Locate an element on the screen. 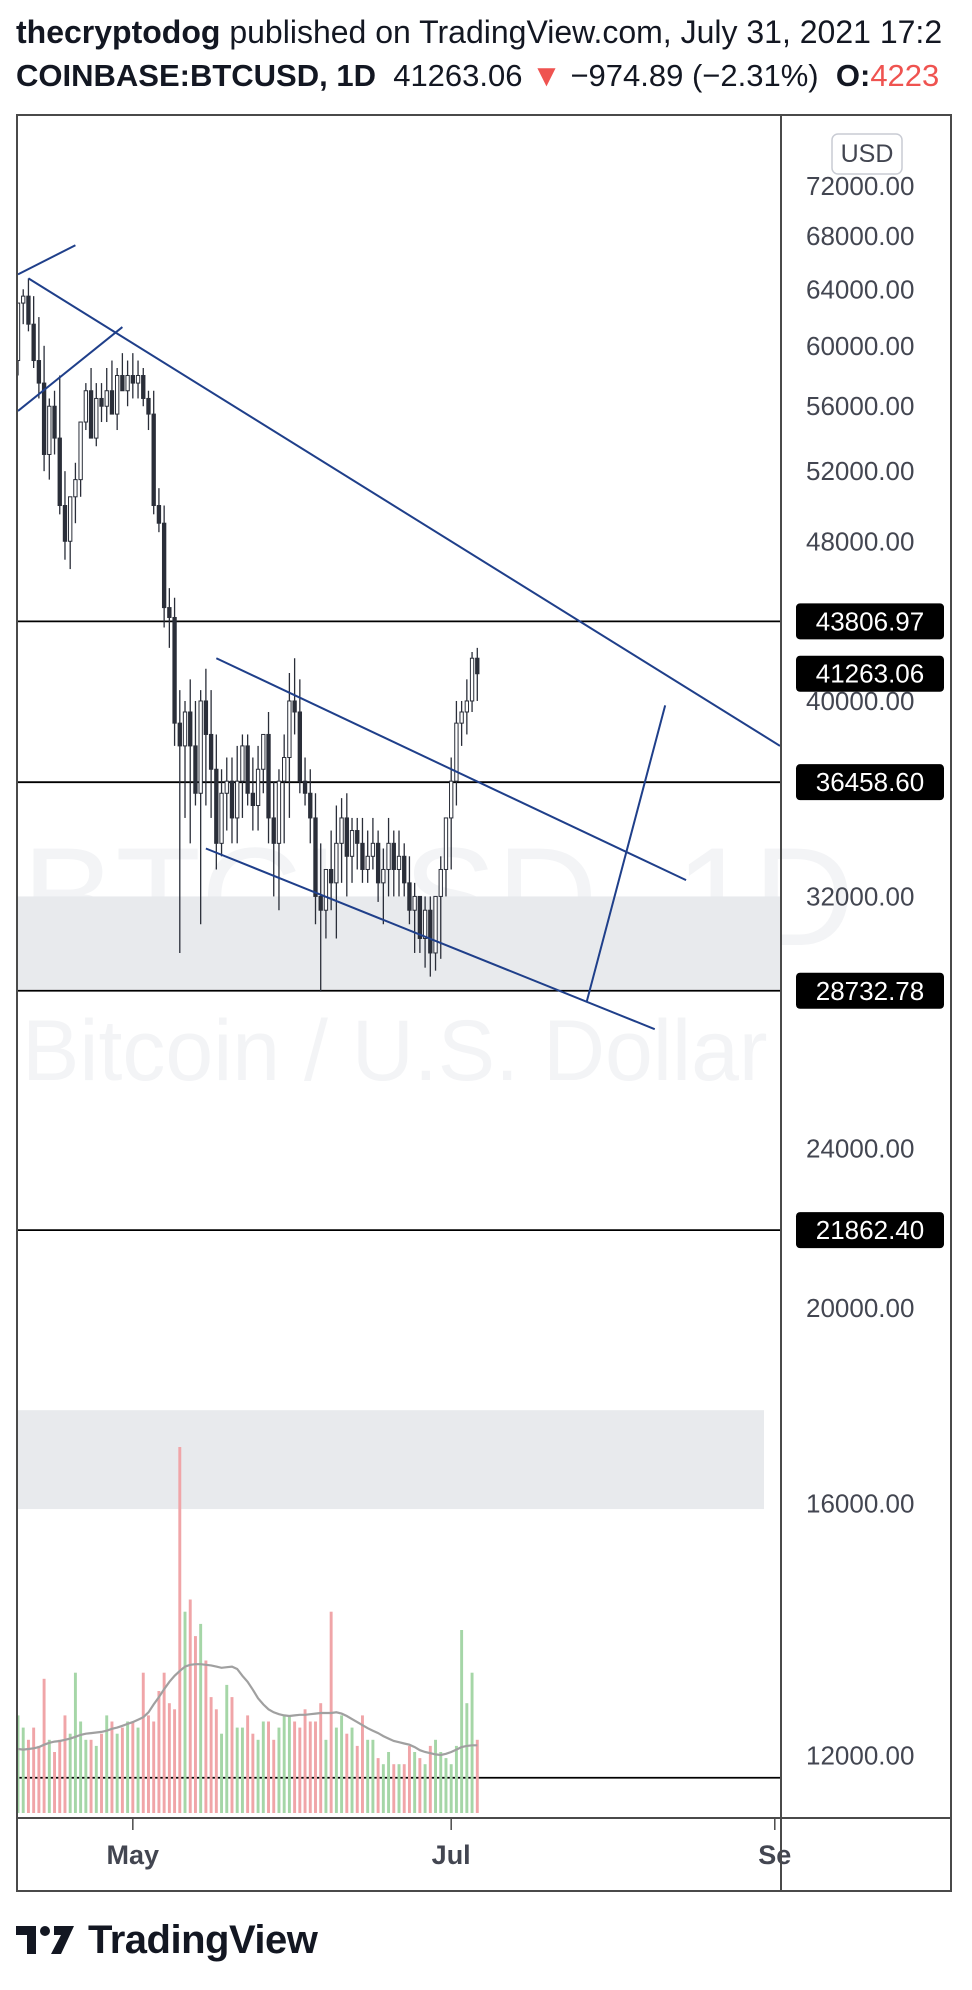 This screenshot has height=1990, width=972. price-tick-label: 72000.00 is located at coordinates (860, 186).